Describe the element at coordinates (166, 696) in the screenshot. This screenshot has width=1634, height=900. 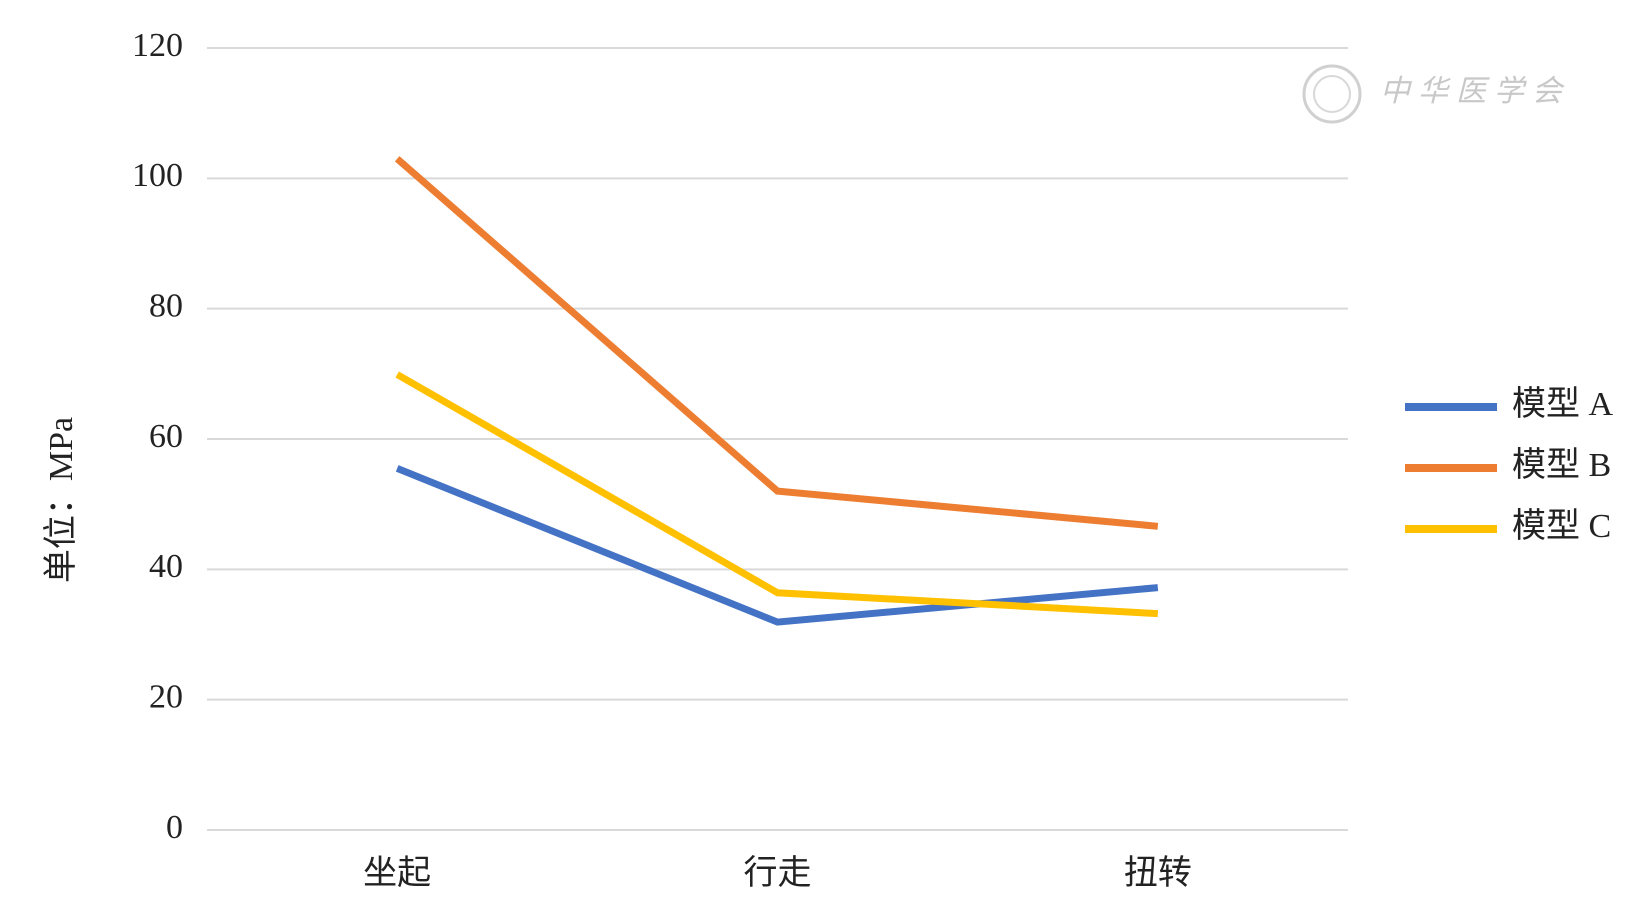
I see `y-tick-label: 20` at that location.